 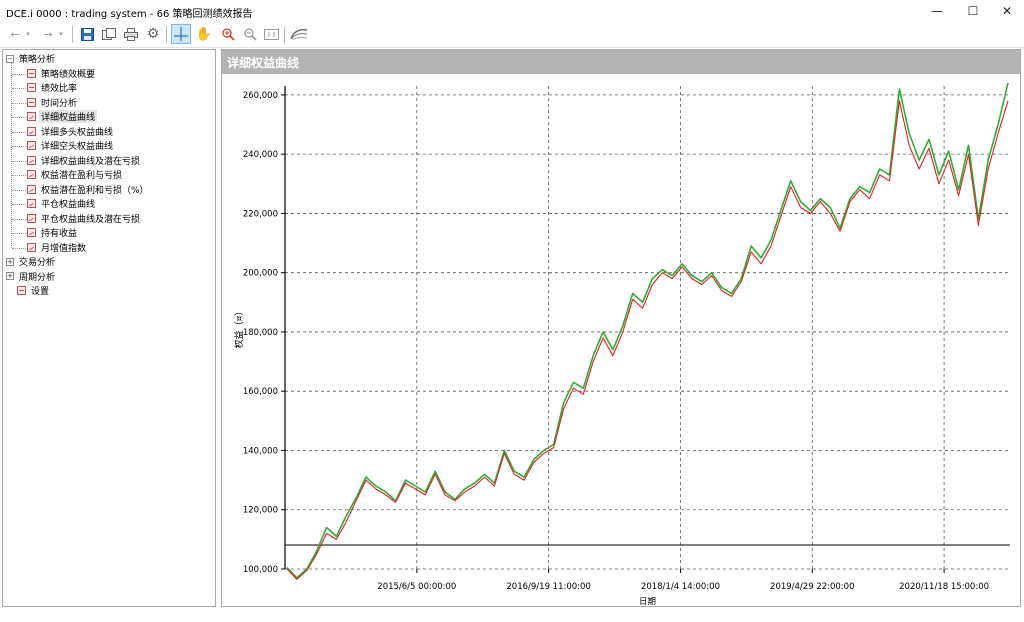 I want to click on tree-group-1: + 交易分析, so click(x=31, y=261).